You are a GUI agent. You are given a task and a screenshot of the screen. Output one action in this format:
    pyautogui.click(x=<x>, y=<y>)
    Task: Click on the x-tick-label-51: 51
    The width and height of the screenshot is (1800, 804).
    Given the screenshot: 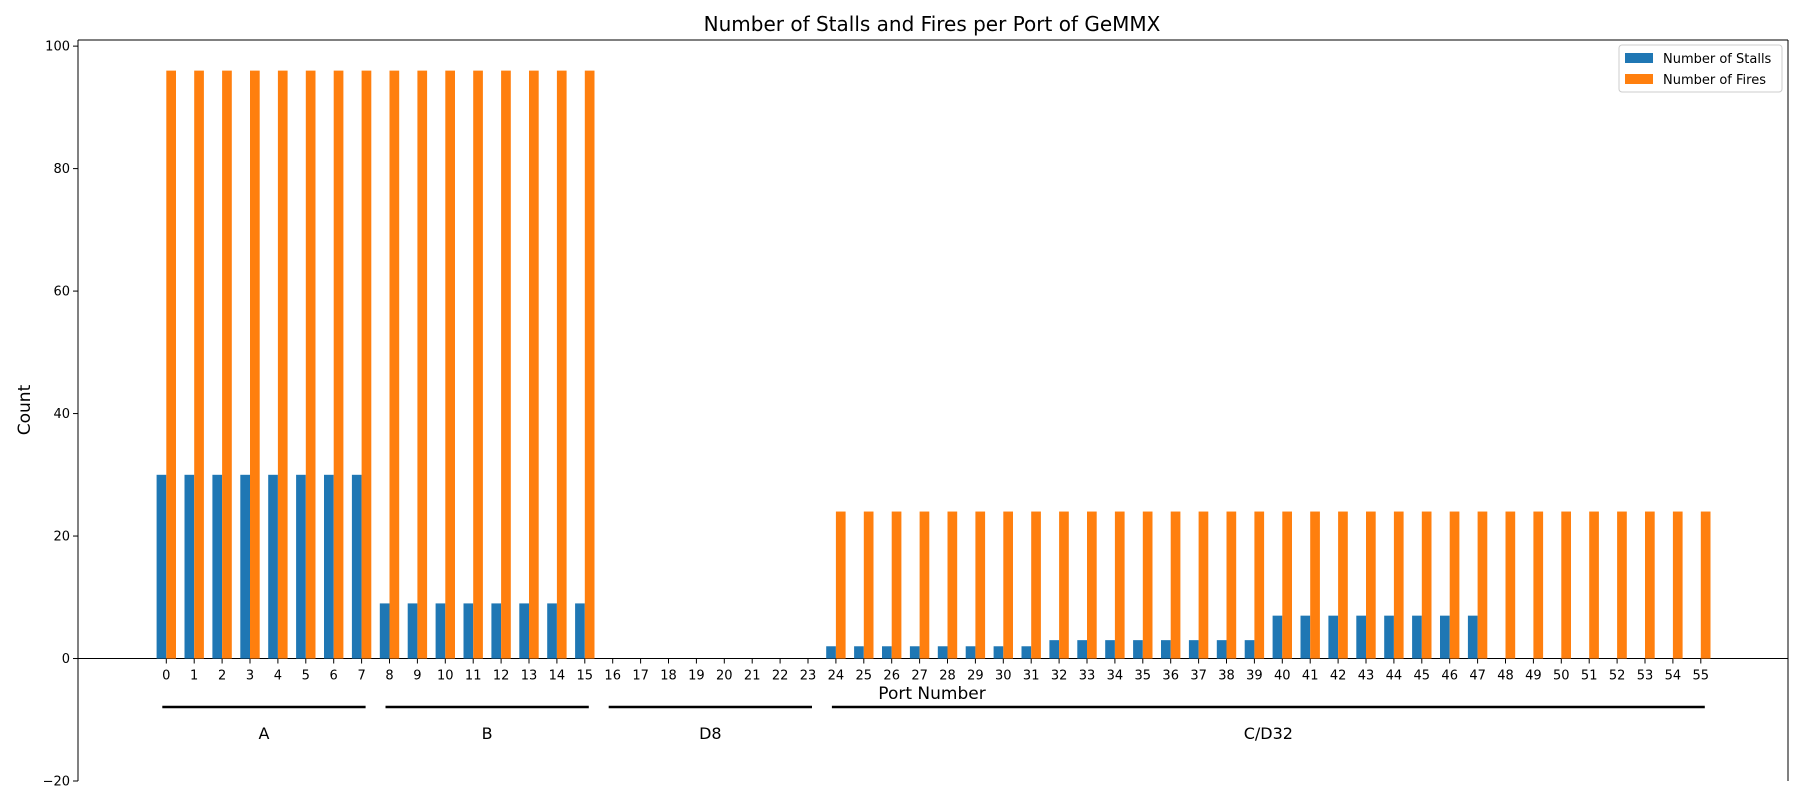 What is the action you would take?
    pyautogui.click(x=1589, y=676)
    